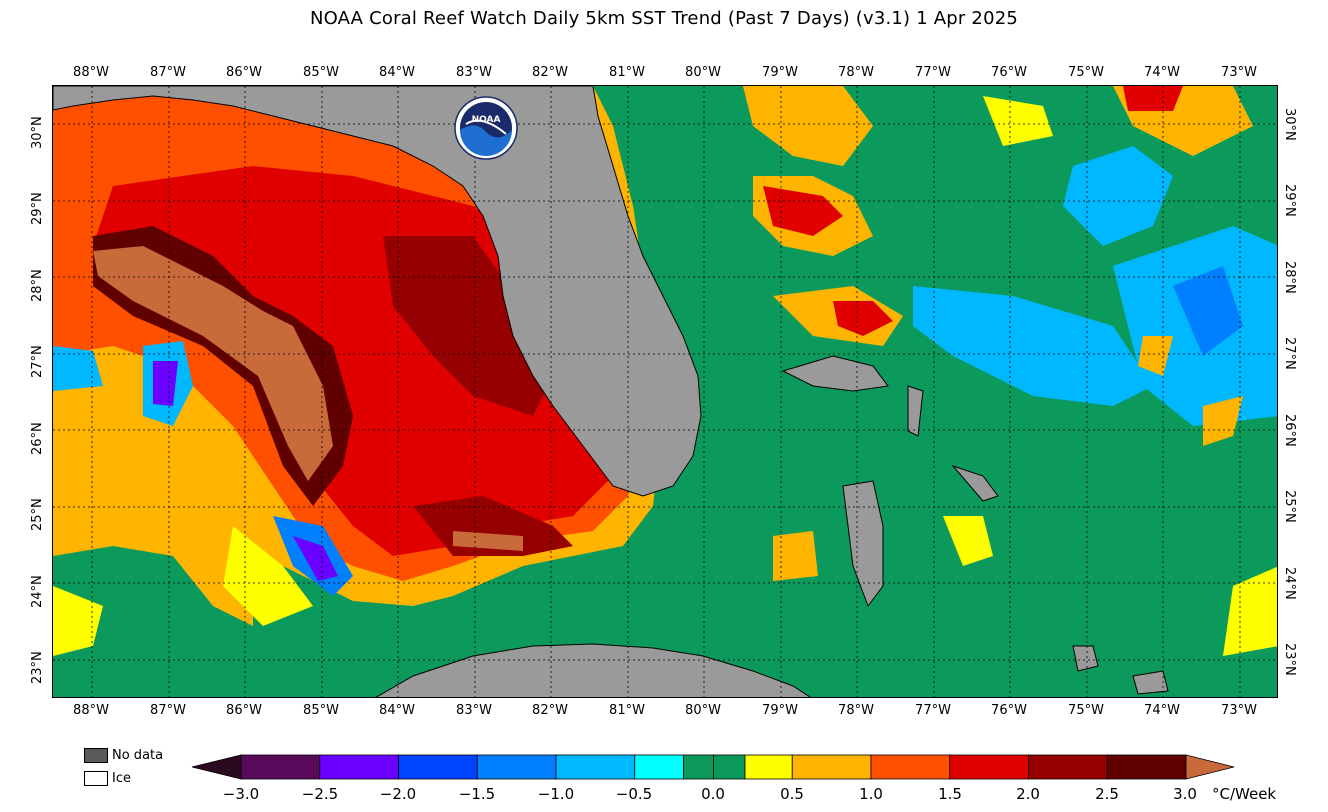  I want to click on colorbar-over-arrow, so click(1210, 767).